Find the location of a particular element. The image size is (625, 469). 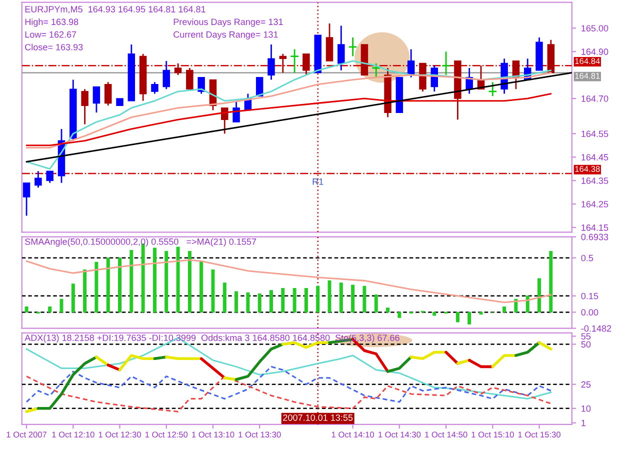

x-tick-label: 1 Oct 12:50 is located at coordinates (166, 435).